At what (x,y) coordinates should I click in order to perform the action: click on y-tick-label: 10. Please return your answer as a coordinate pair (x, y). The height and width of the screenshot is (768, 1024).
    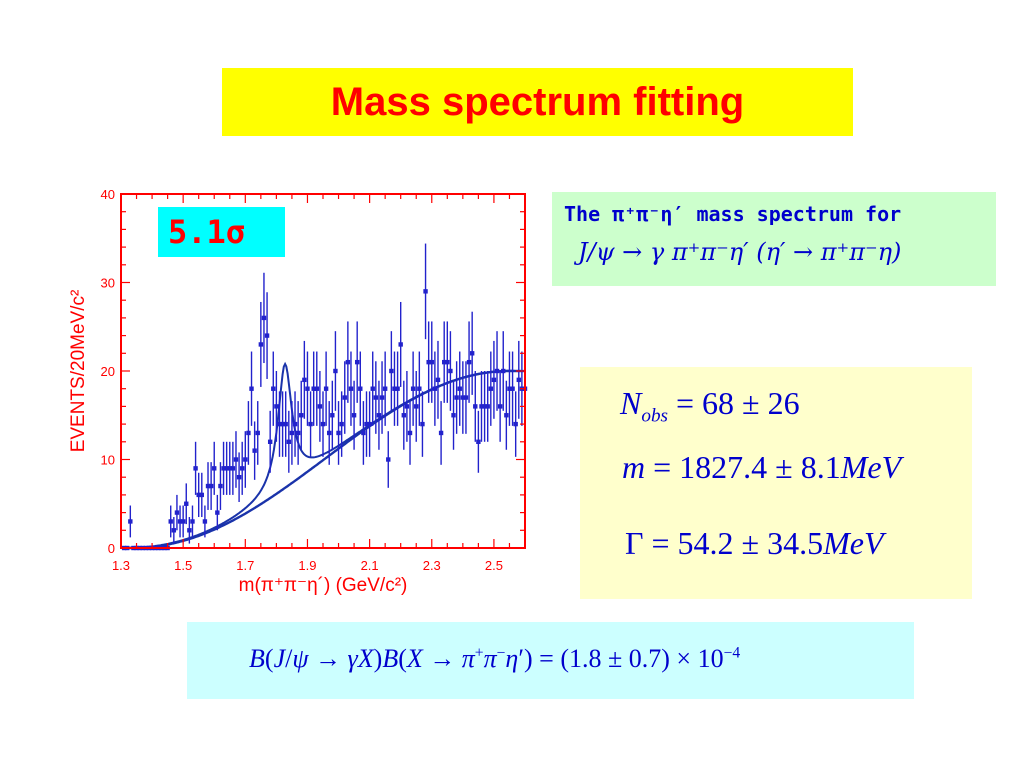
    Looking at the image, I should click on (108, 460).